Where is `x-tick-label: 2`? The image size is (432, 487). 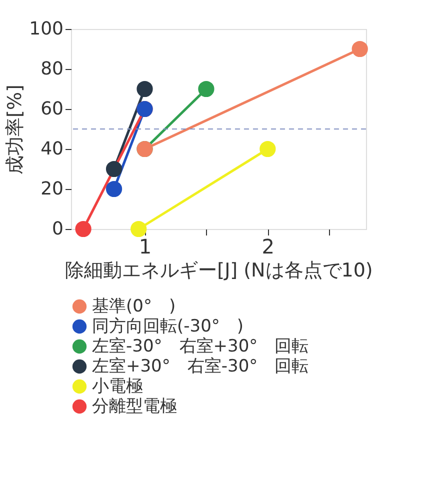 x-tick-label: 2 is located at coordinates (268, 246).